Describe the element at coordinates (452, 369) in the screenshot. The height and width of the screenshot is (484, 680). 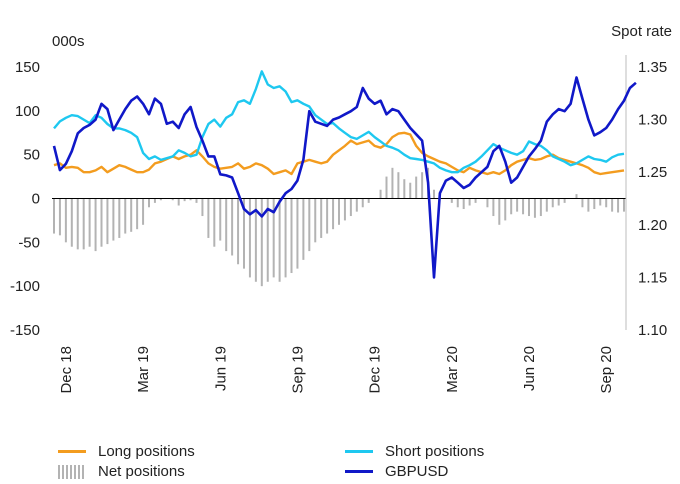
I see `x-tick-label: Mar 20` at that location.